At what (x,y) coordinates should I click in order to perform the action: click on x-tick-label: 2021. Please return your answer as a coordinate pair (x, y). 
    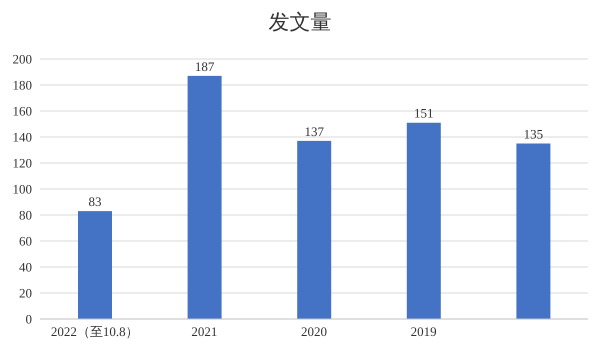
    Looking at the image, I should click on (204, 332).